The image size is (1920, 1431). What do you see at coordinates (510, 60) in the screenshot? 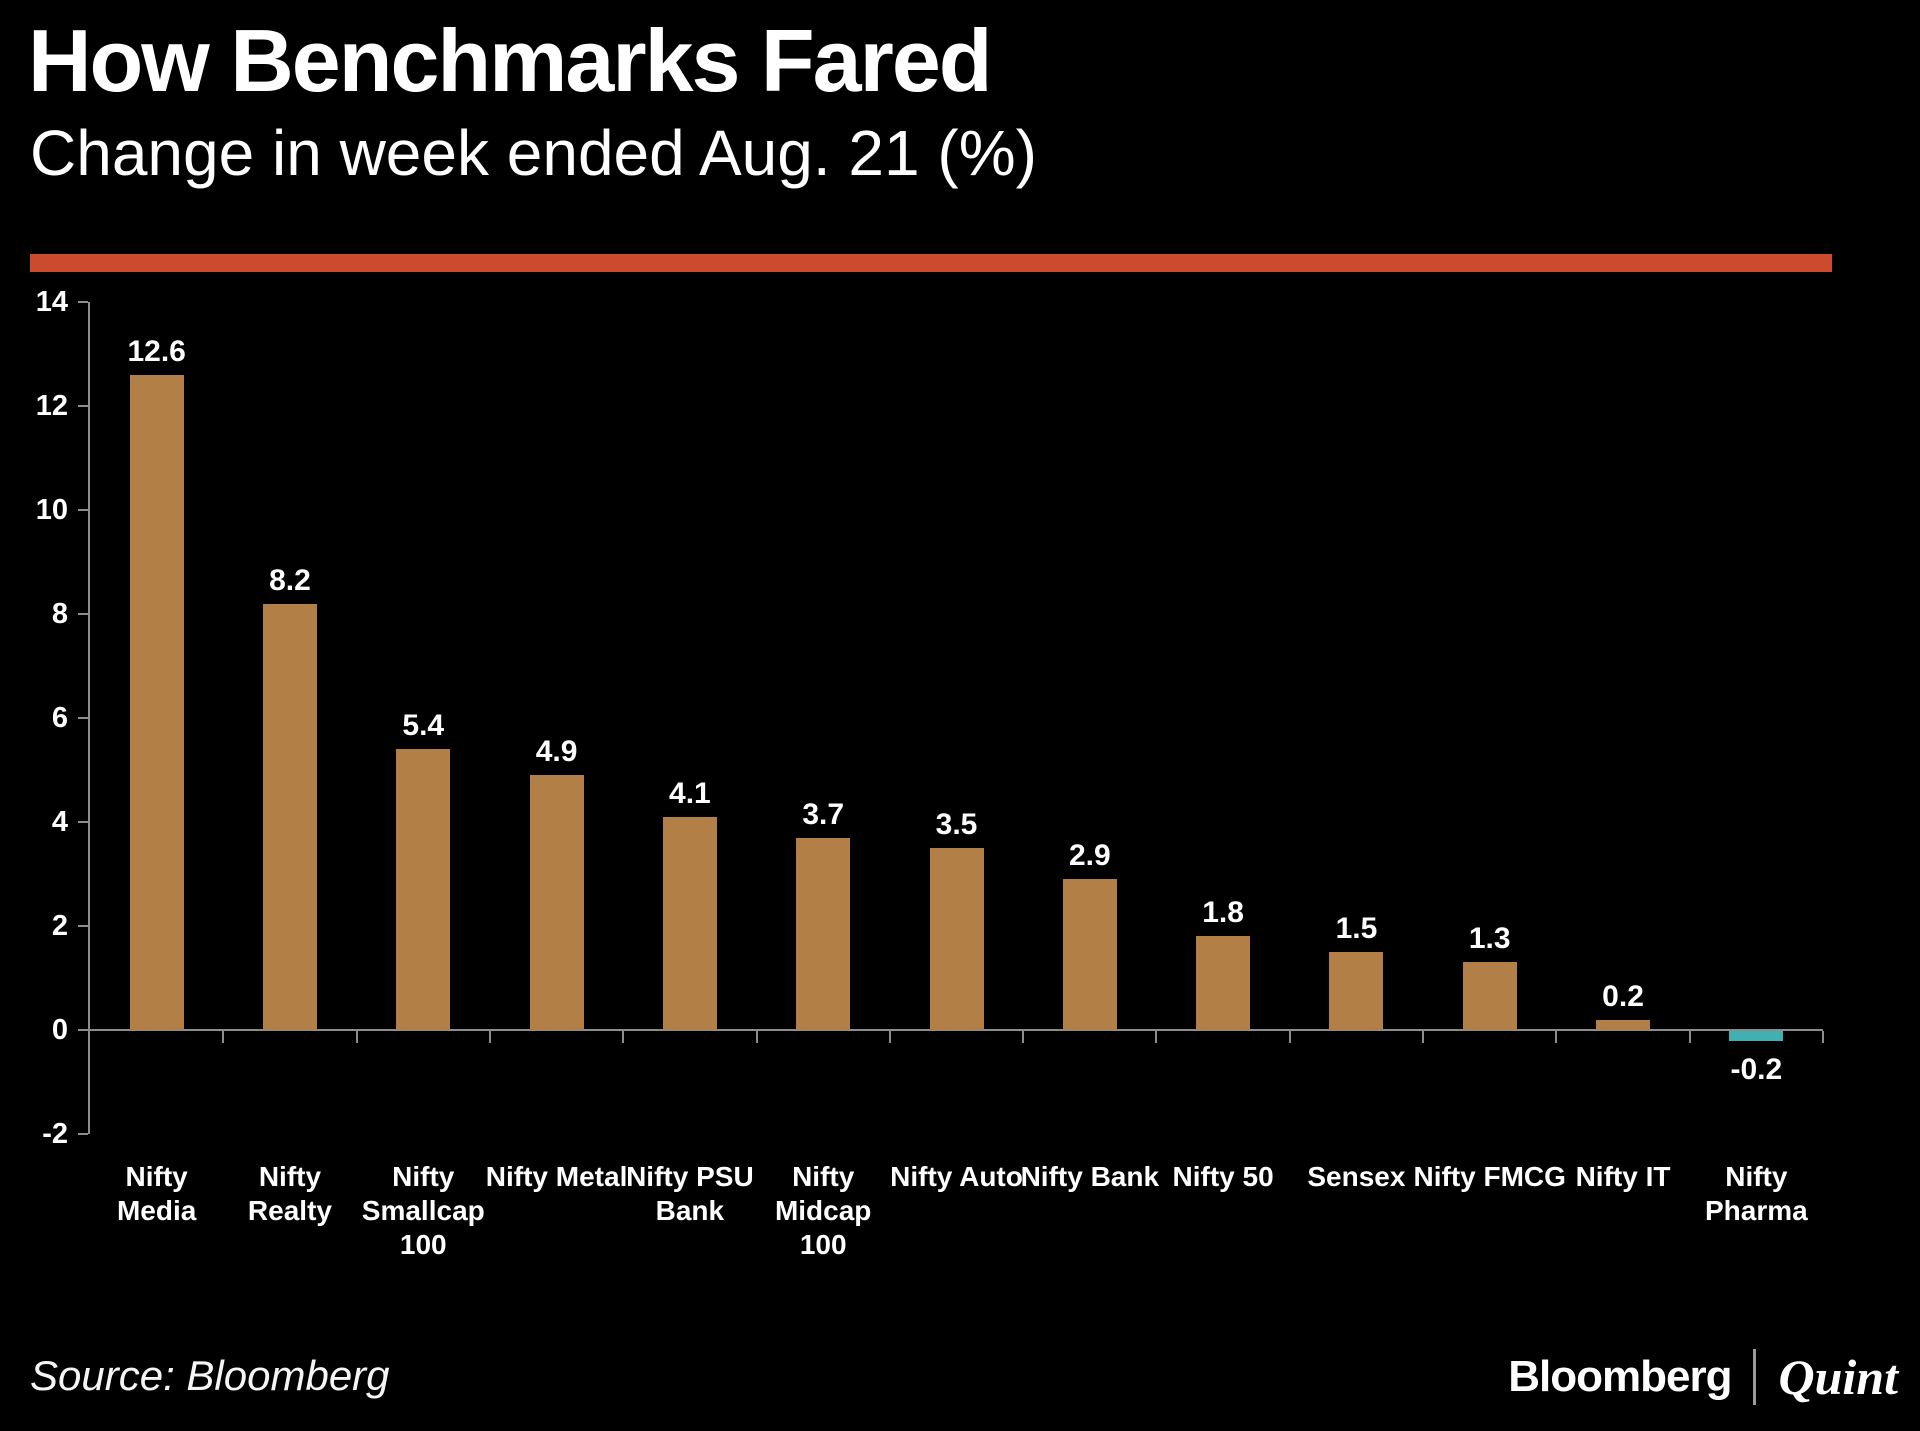
I see `page-title: How Benchmarks Fared` at bounding box center [510, 60].